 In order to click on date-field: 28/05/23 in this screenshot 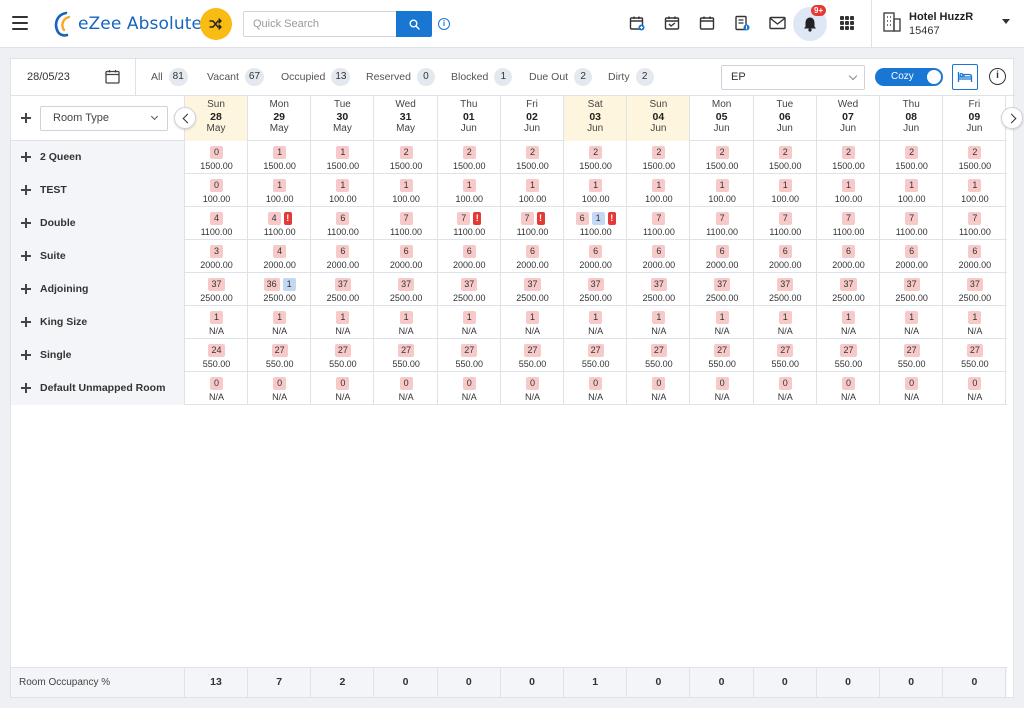, I will do `click(48, 77)`.